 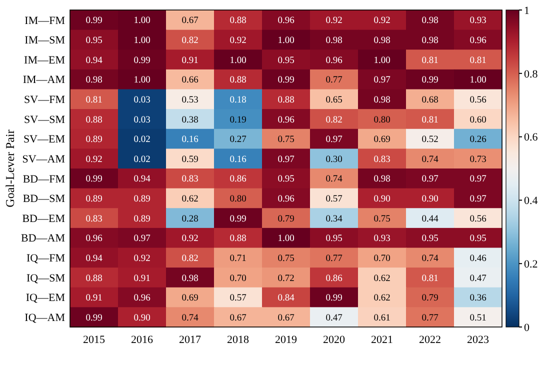 What do you see at coordinates (190, 140) in the screenshot?
I see `data-label: 0.16` at bounding box center [190, 140].